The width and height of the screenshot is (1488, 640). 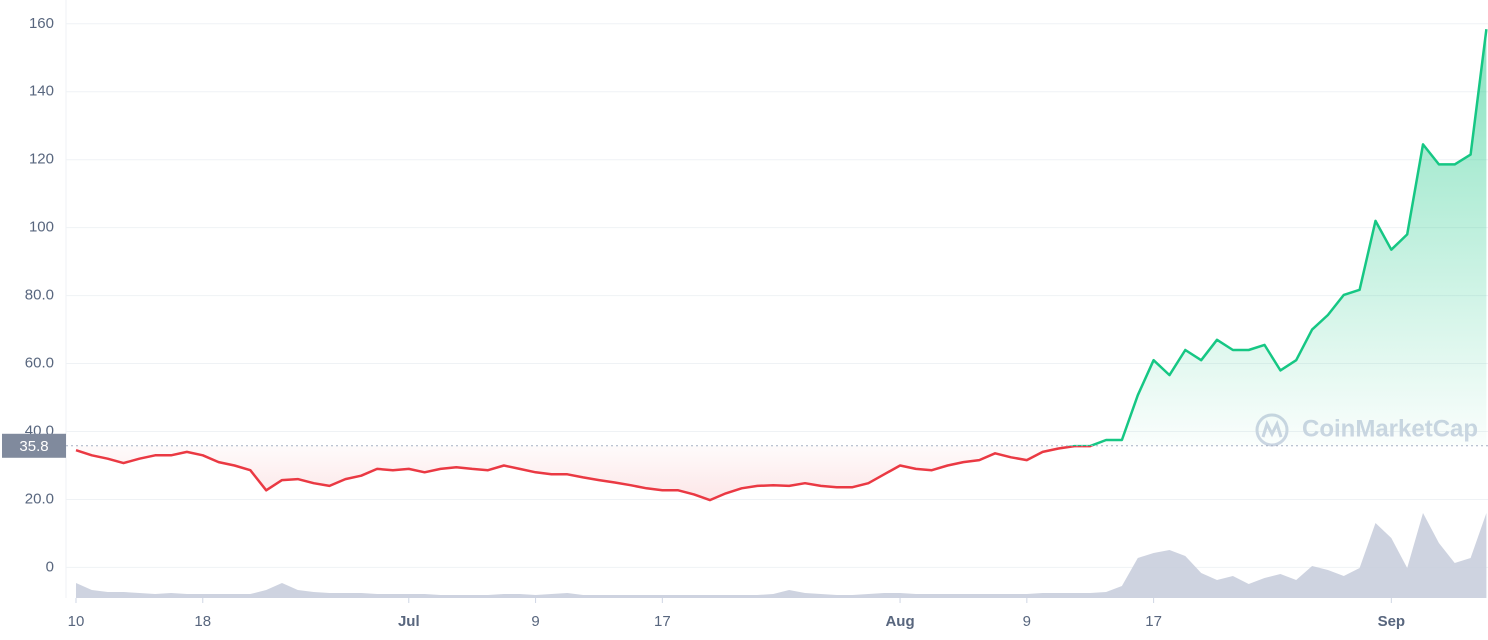 I want to click on y-tick-label: 60.0, so click(x=39, y=363).